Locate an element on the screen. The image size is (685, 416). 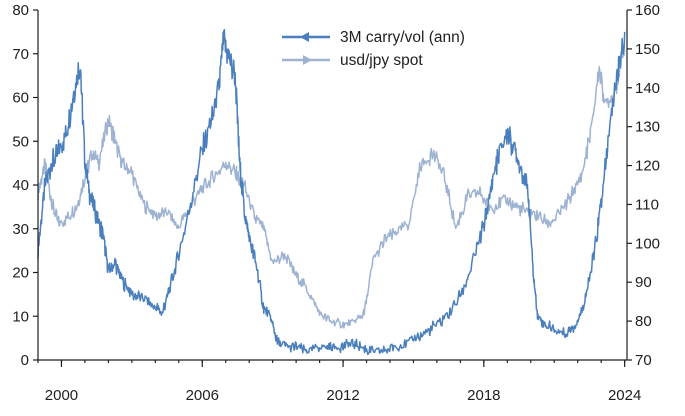
right-tick-label: 110 is located at coordinates (647, 204).